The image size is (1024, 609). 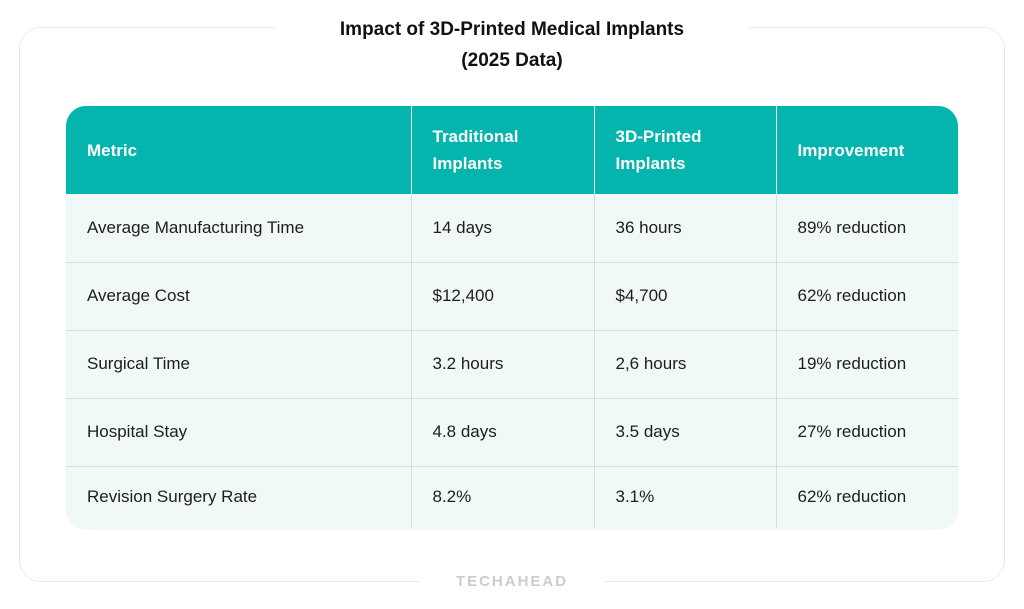 What do you see at coordinates (467, 163) in the screenshot?
I see `header-traditional-line-2: Implants` at bounding box center [467, 163].